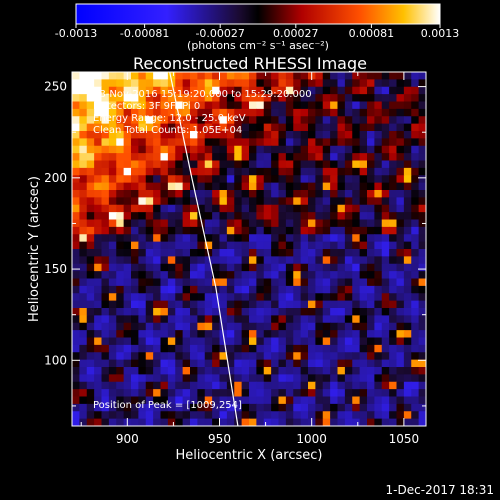 Image resolution: width=500 pixels, height=500 pixels. What do you see at coordinates (202, 94) in the screenshot?
I see `annotation-time: 28-Nov-2016 15:19:20.000 to 15:29:20.000` at bounding box center [202, 94].